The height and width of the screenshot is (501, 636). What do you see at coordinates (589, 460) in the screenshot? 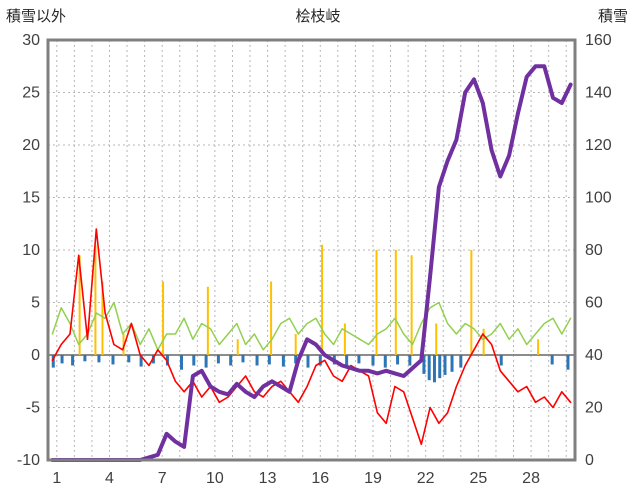
I see `right-tick-label: 0` at bounding box center [589, 460].